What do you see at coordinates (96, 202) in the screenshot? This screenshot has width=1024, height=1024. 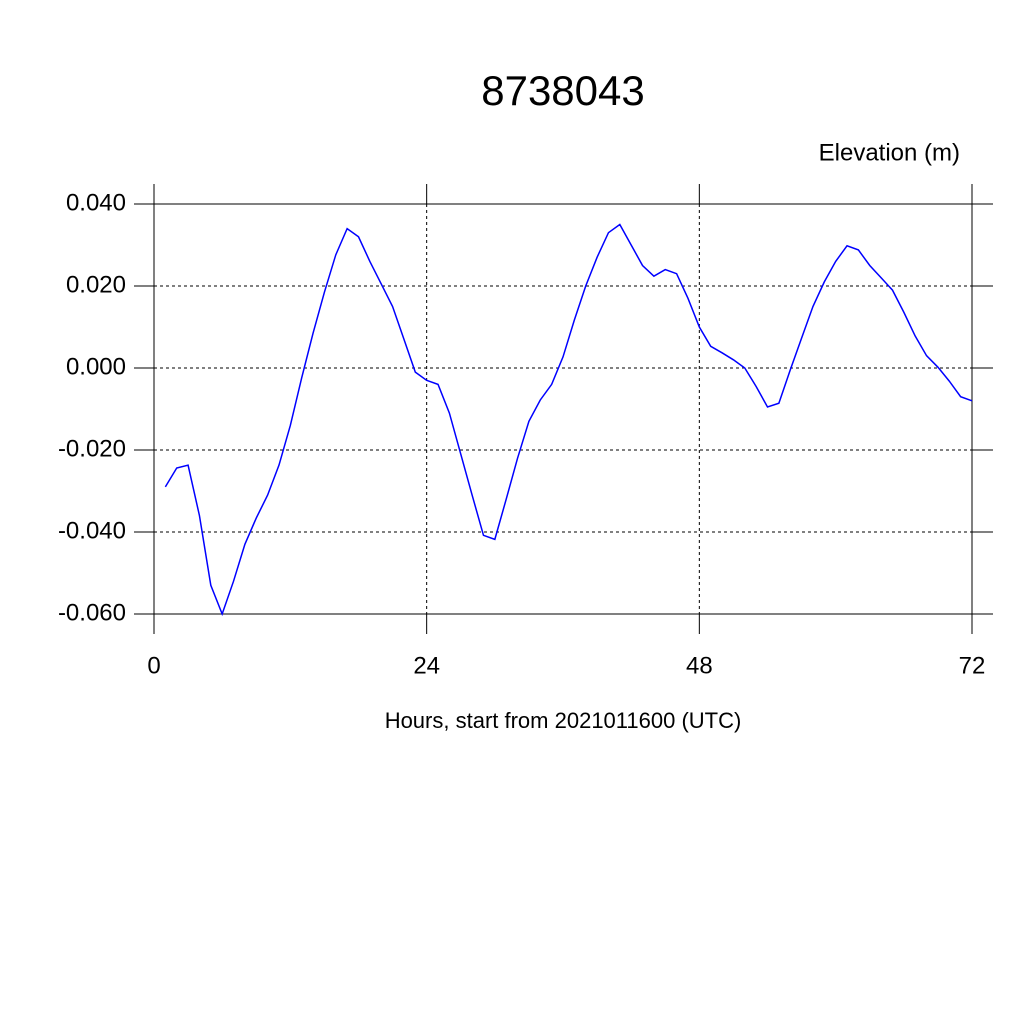 I see `y-tick-label: 0.040` at bounding box center [96, 202].